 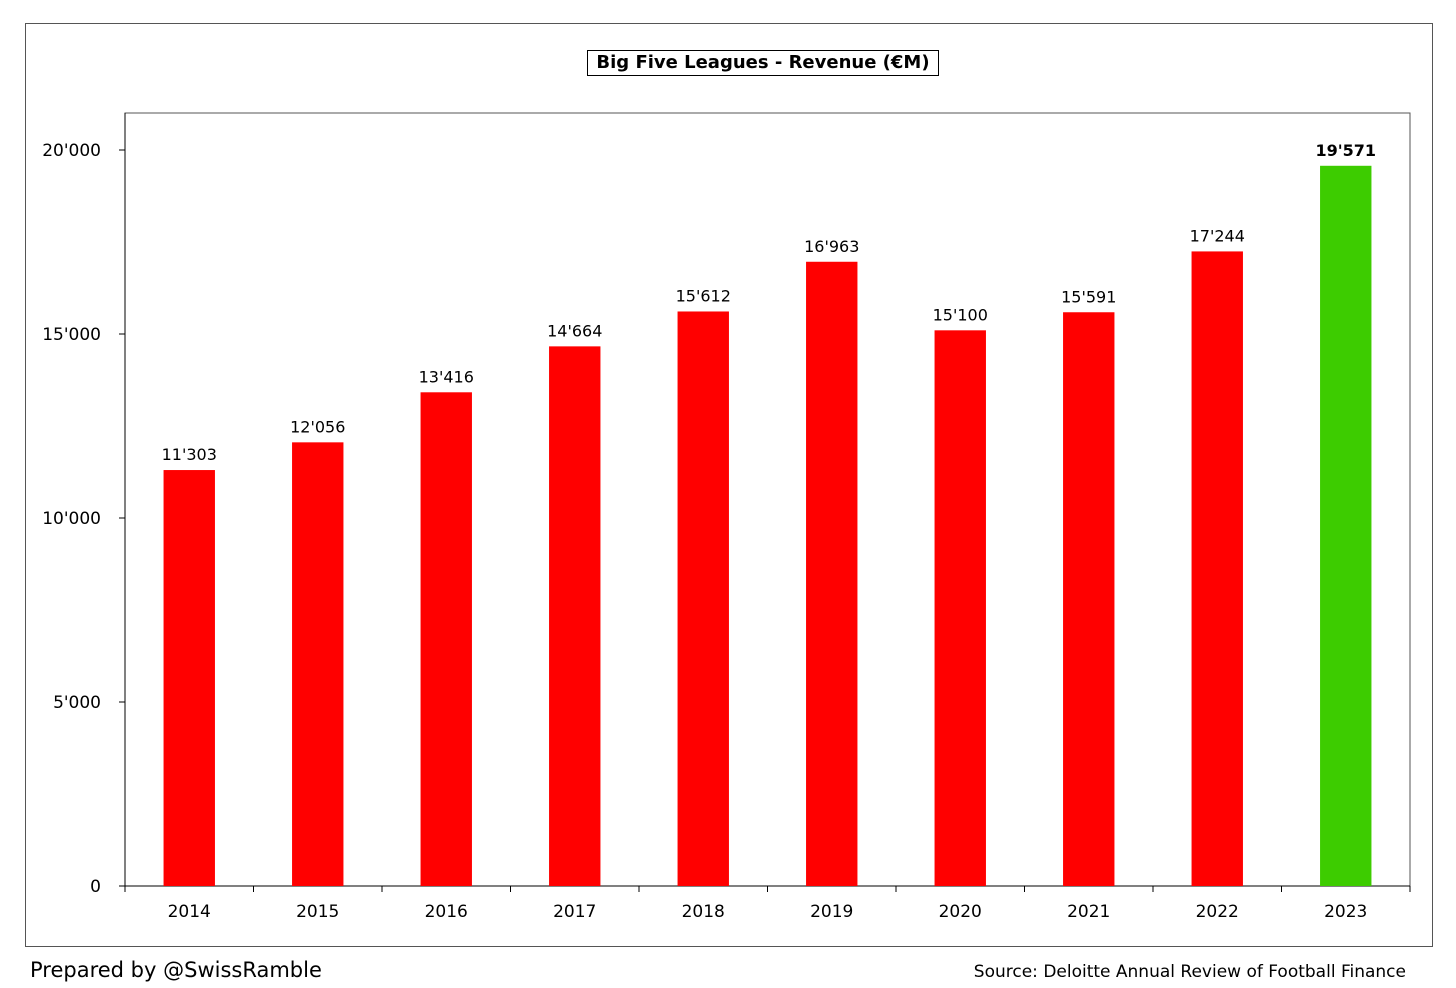 I want to click on bar-value-label: 11'303, so click(x=189, y=454).